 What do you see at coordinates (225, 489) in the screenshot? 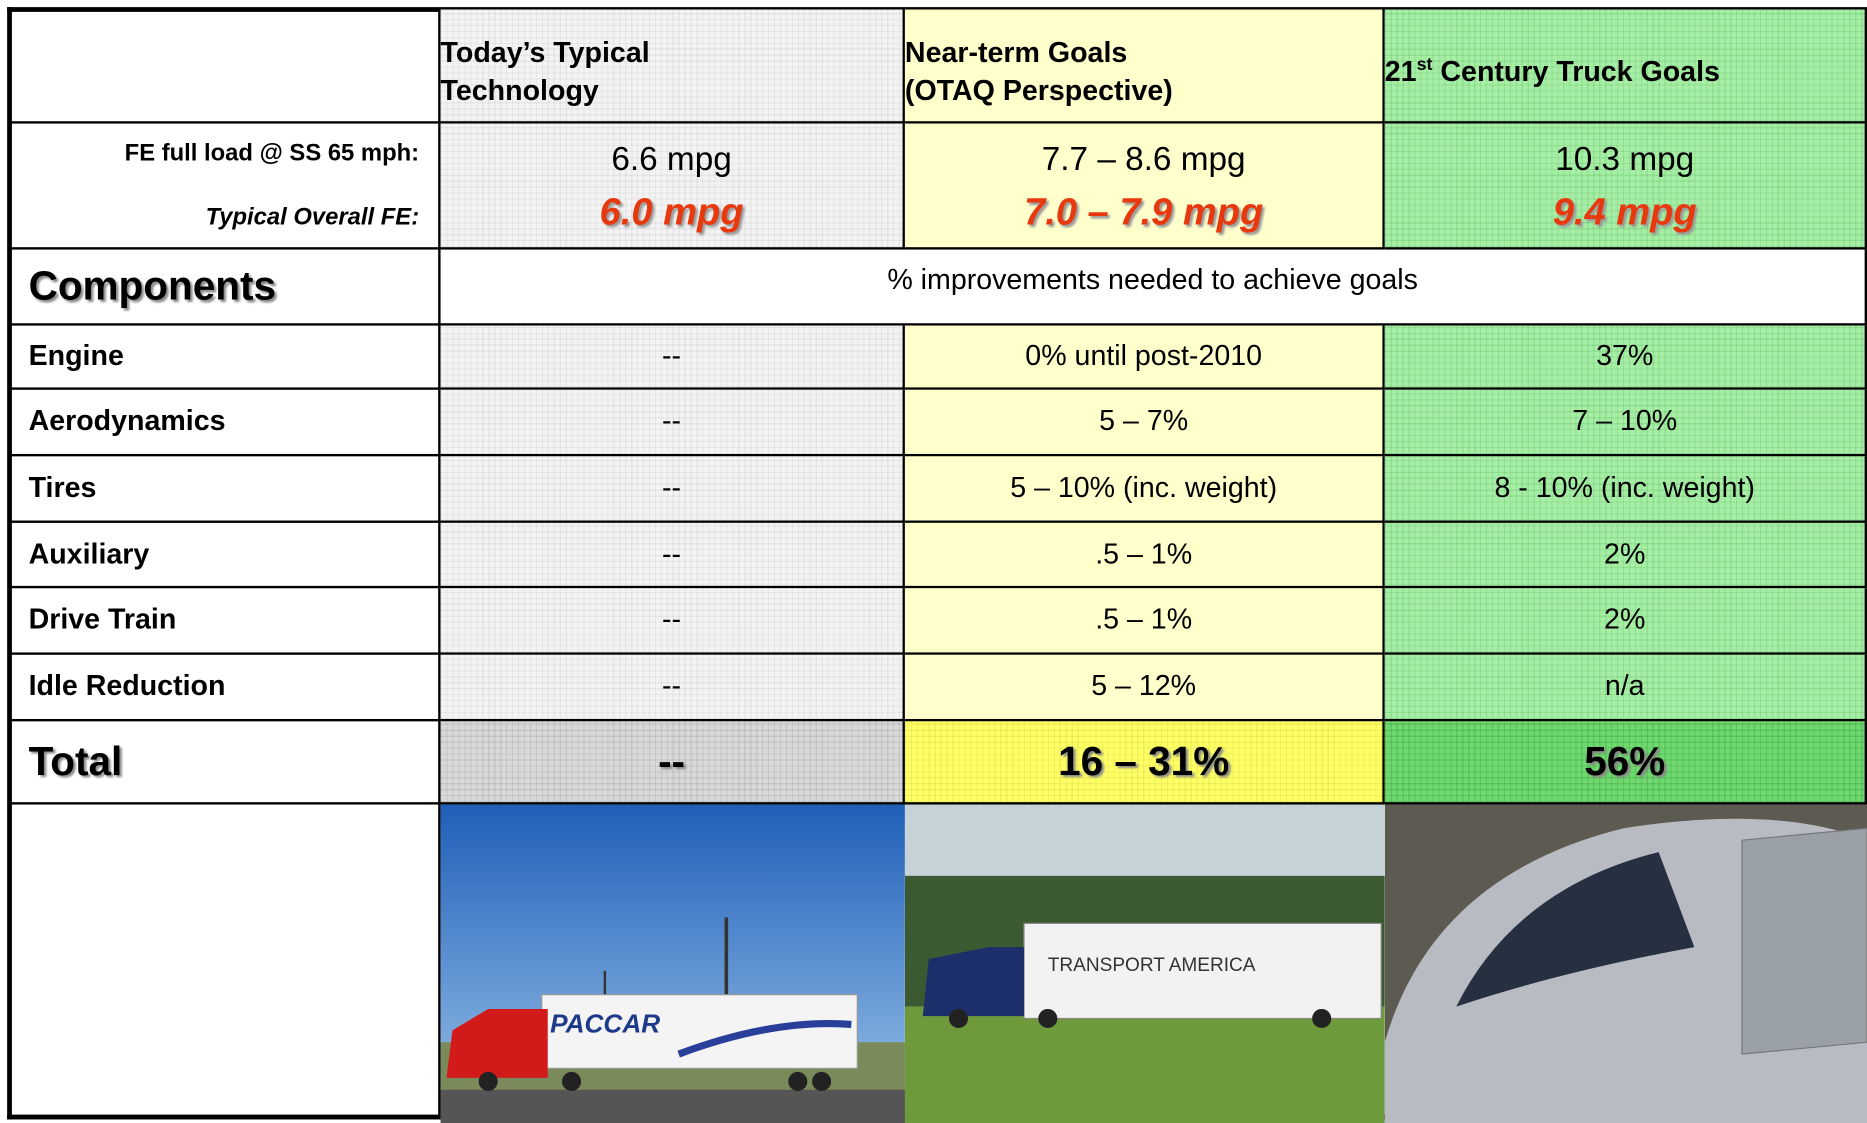
I see `row-label: Tires` at bounding box center [225, 489].